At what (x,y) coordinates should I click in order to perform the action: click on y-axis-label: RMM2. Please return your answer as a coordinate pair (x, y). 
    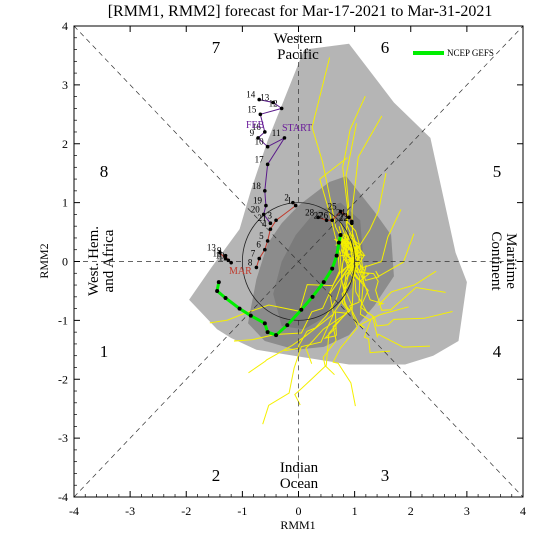
    Looking at the image, I should click on (44, 260).